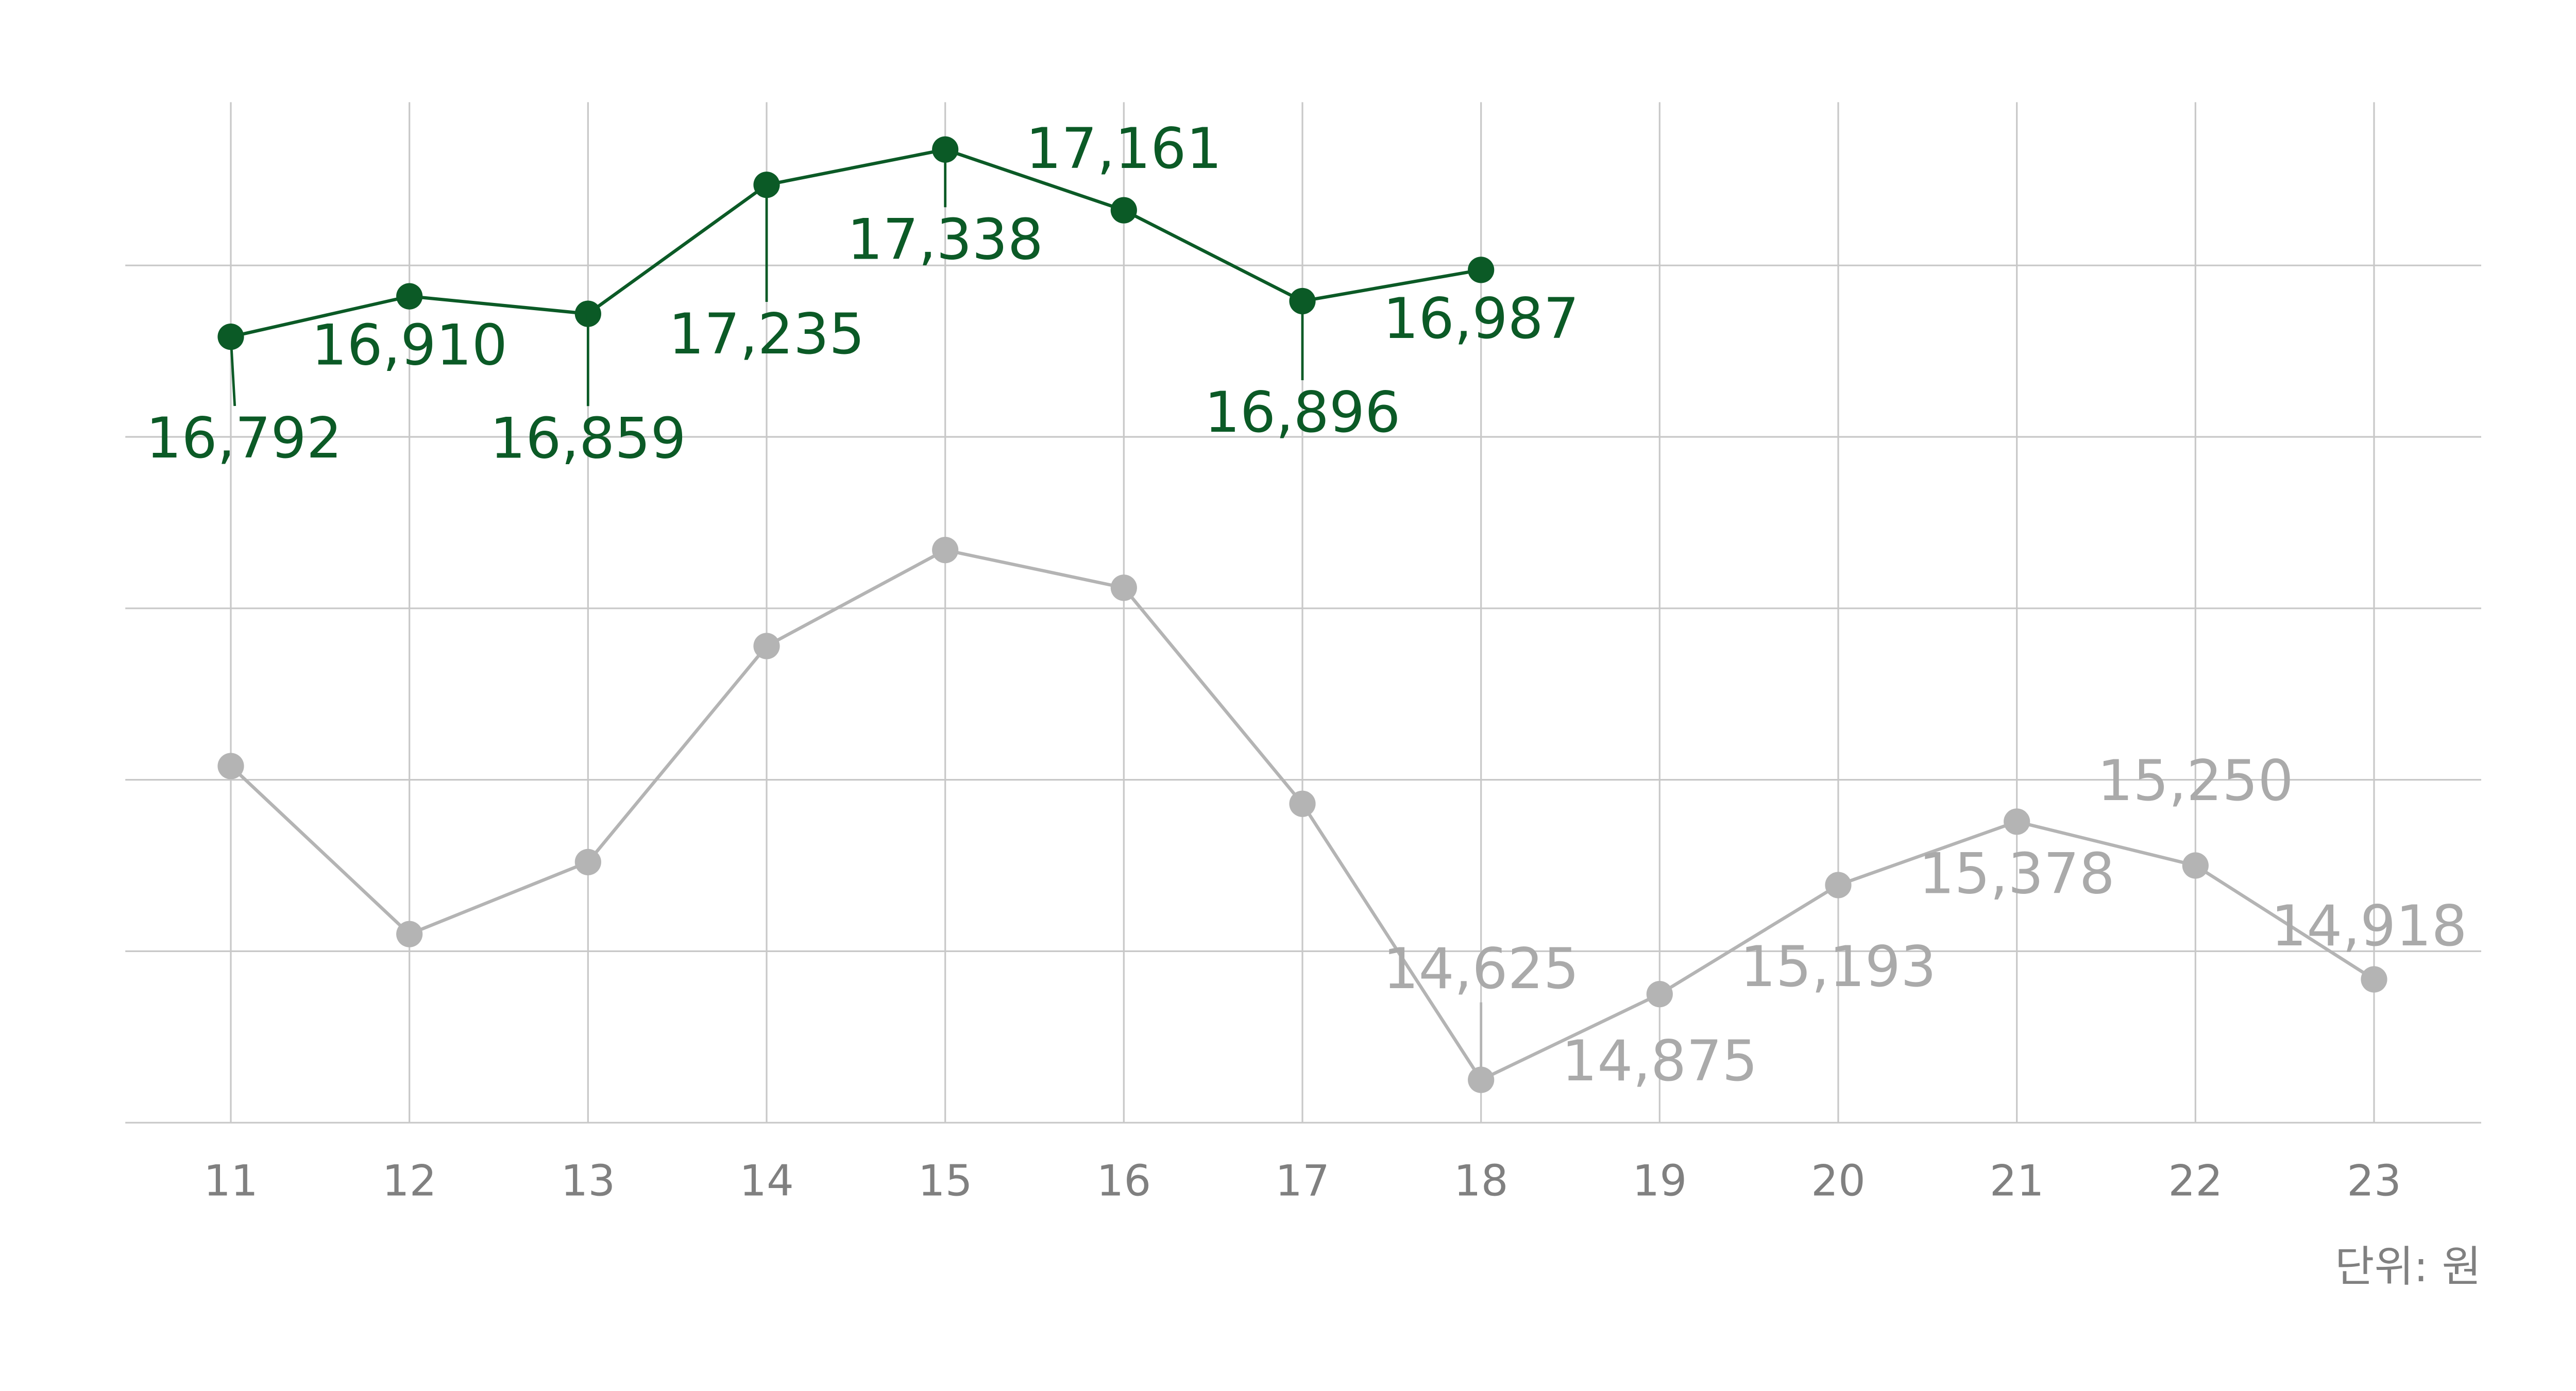 The image size is (2576, 1391). Describe the element at coordinates (1839, 966) in the screenshot. I see `data-label: 15,193` at that location.